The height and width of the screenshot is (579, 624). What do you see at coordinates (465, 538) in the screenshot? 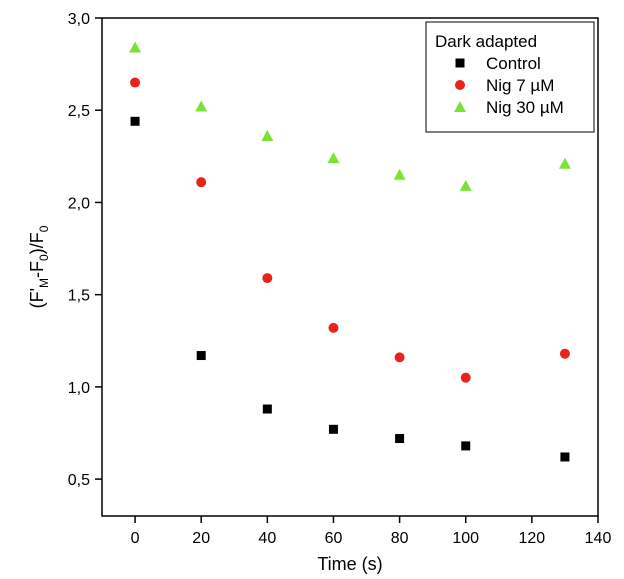
I see `x-tick-label: 100` at bounding box center [465, 538].